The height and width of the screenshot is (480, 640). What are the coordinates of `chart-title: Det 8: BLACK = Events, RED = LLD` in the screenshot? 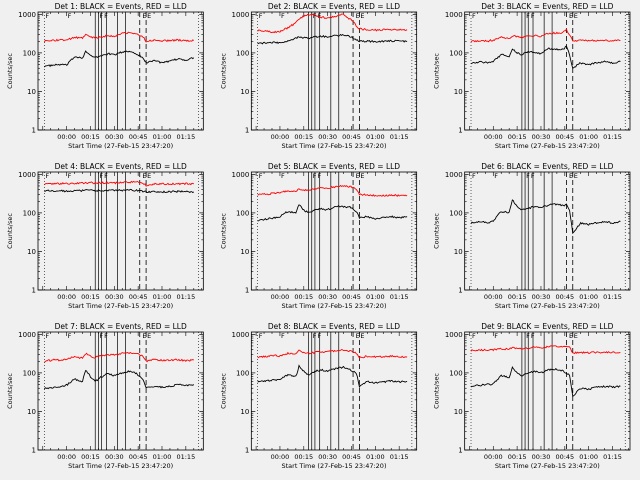 It's located at (334, 326).